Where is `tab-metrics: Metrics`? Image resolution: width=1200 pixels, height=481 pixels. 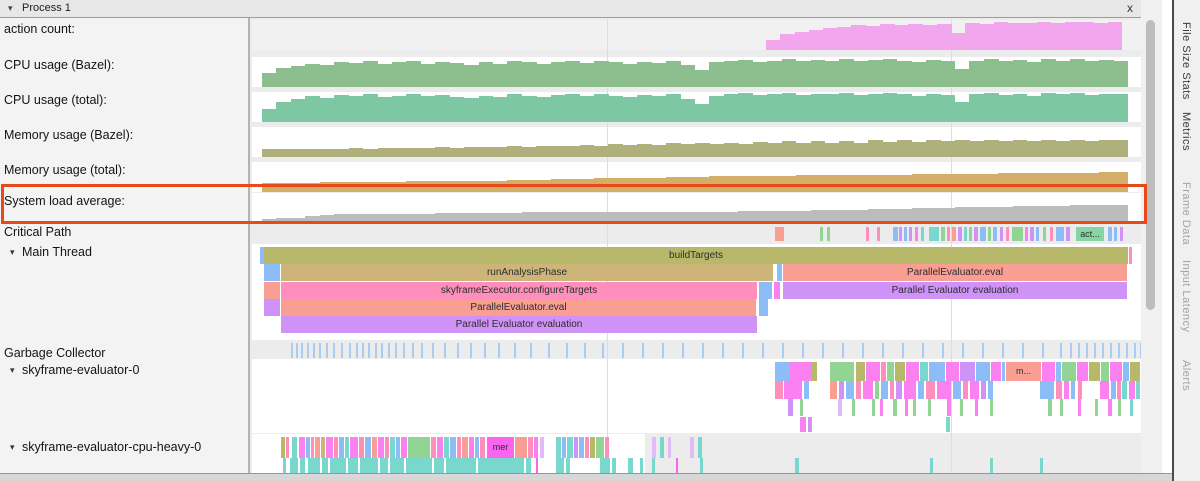
tab-metrics: Metrics is located at coordinates (1186, 131).